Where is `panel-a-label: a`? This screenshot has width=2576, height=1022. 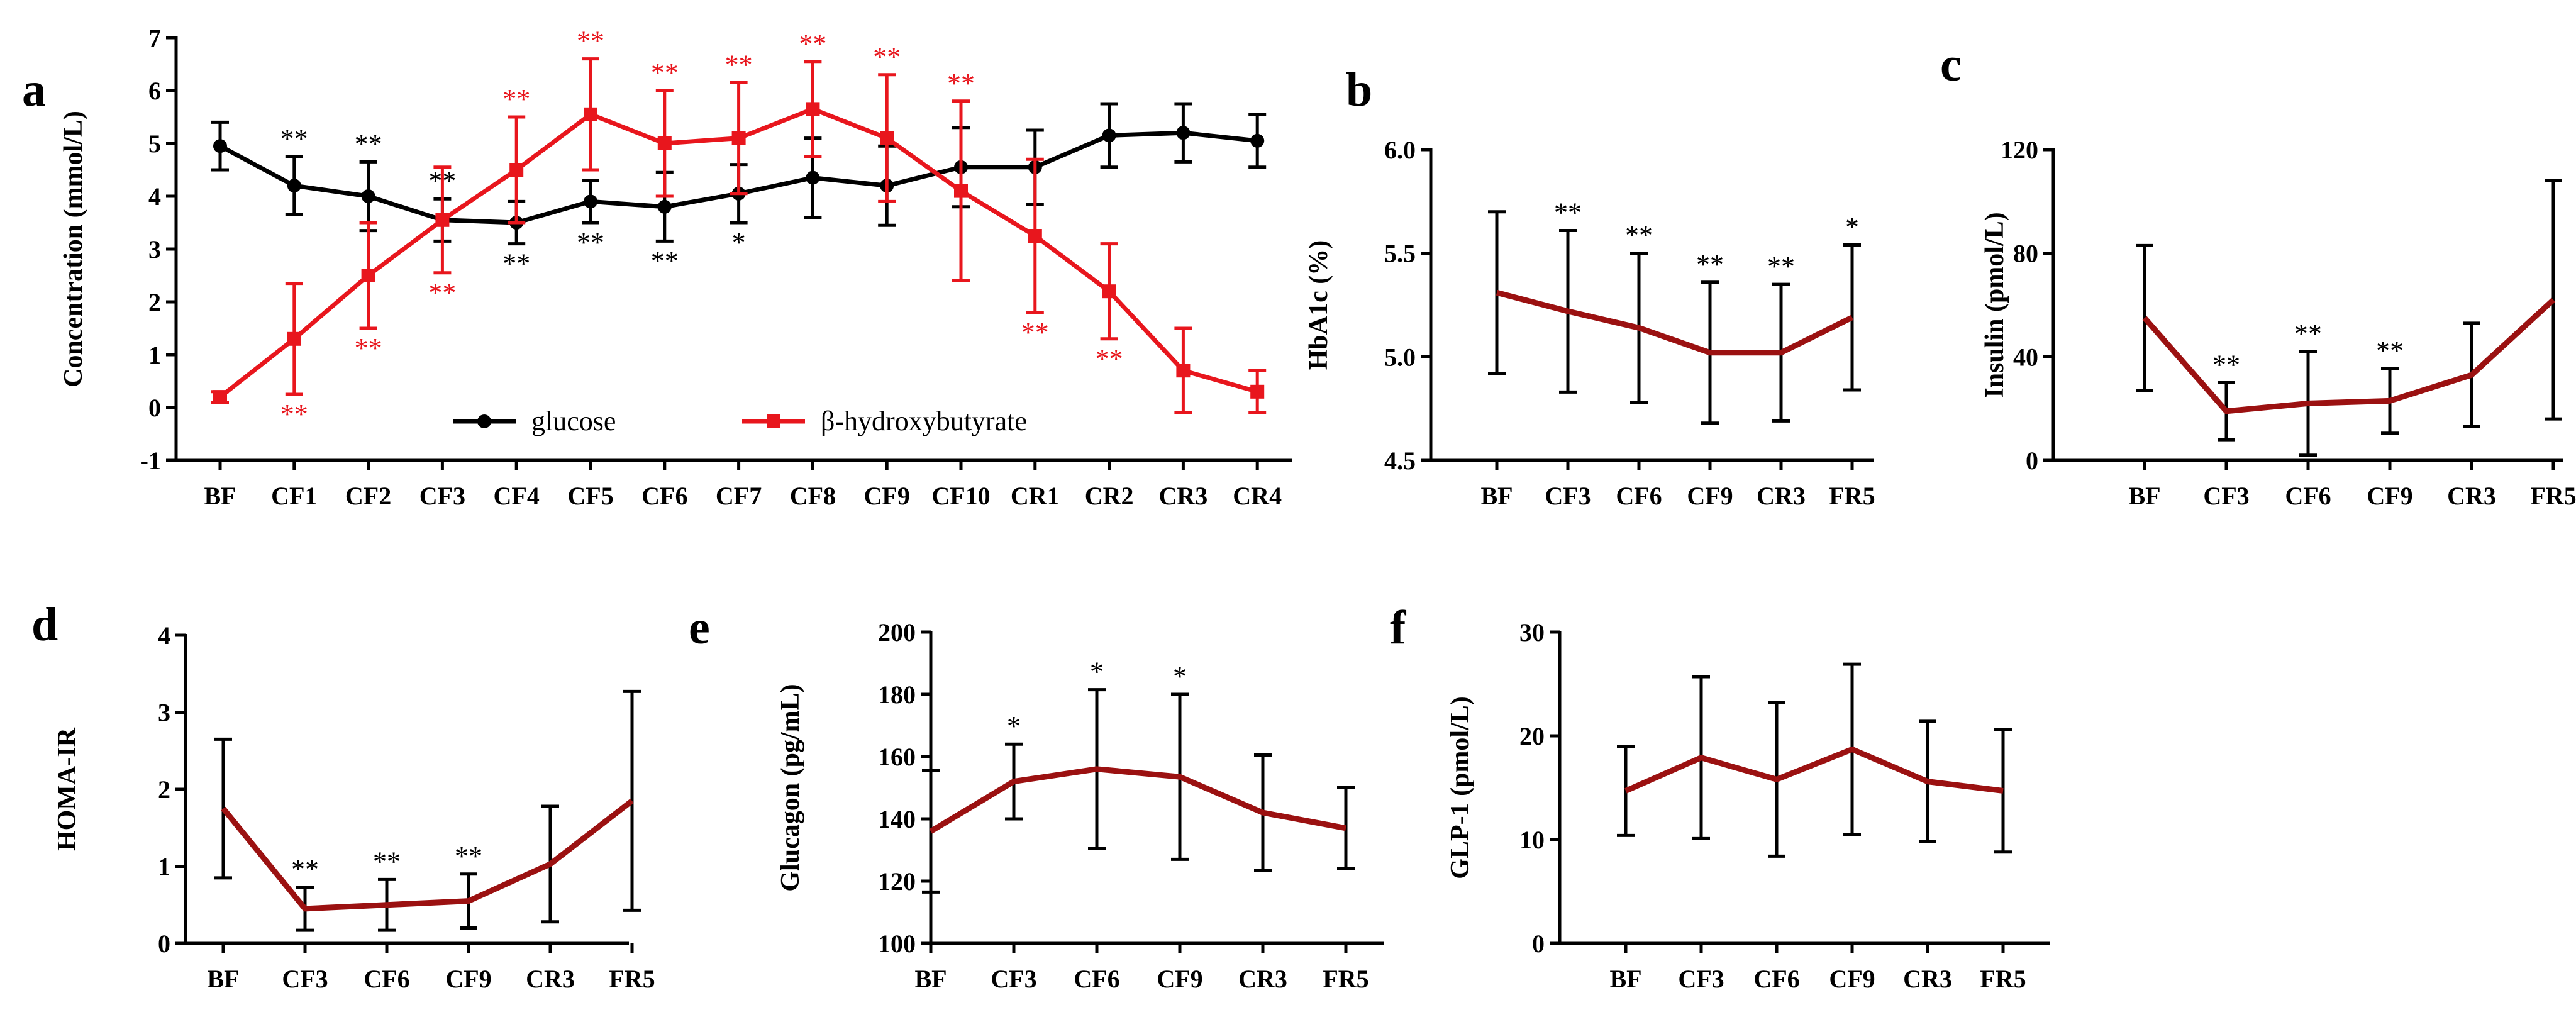 panel-a-label: a is located at coordinates (34, 90).